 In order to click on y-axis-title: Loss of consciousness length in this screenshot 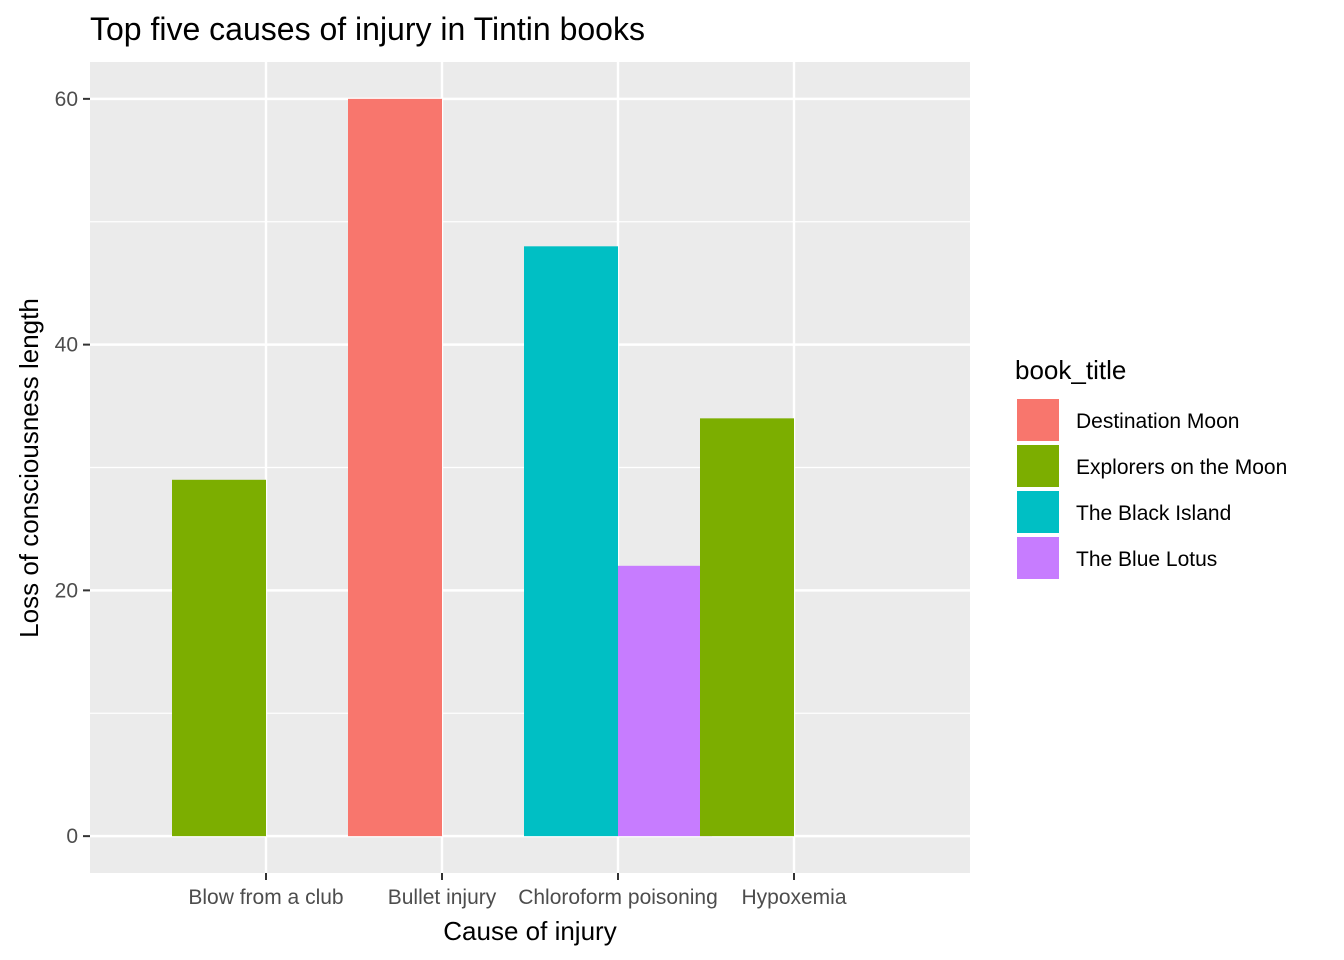, I will do `click(29, 468)`.